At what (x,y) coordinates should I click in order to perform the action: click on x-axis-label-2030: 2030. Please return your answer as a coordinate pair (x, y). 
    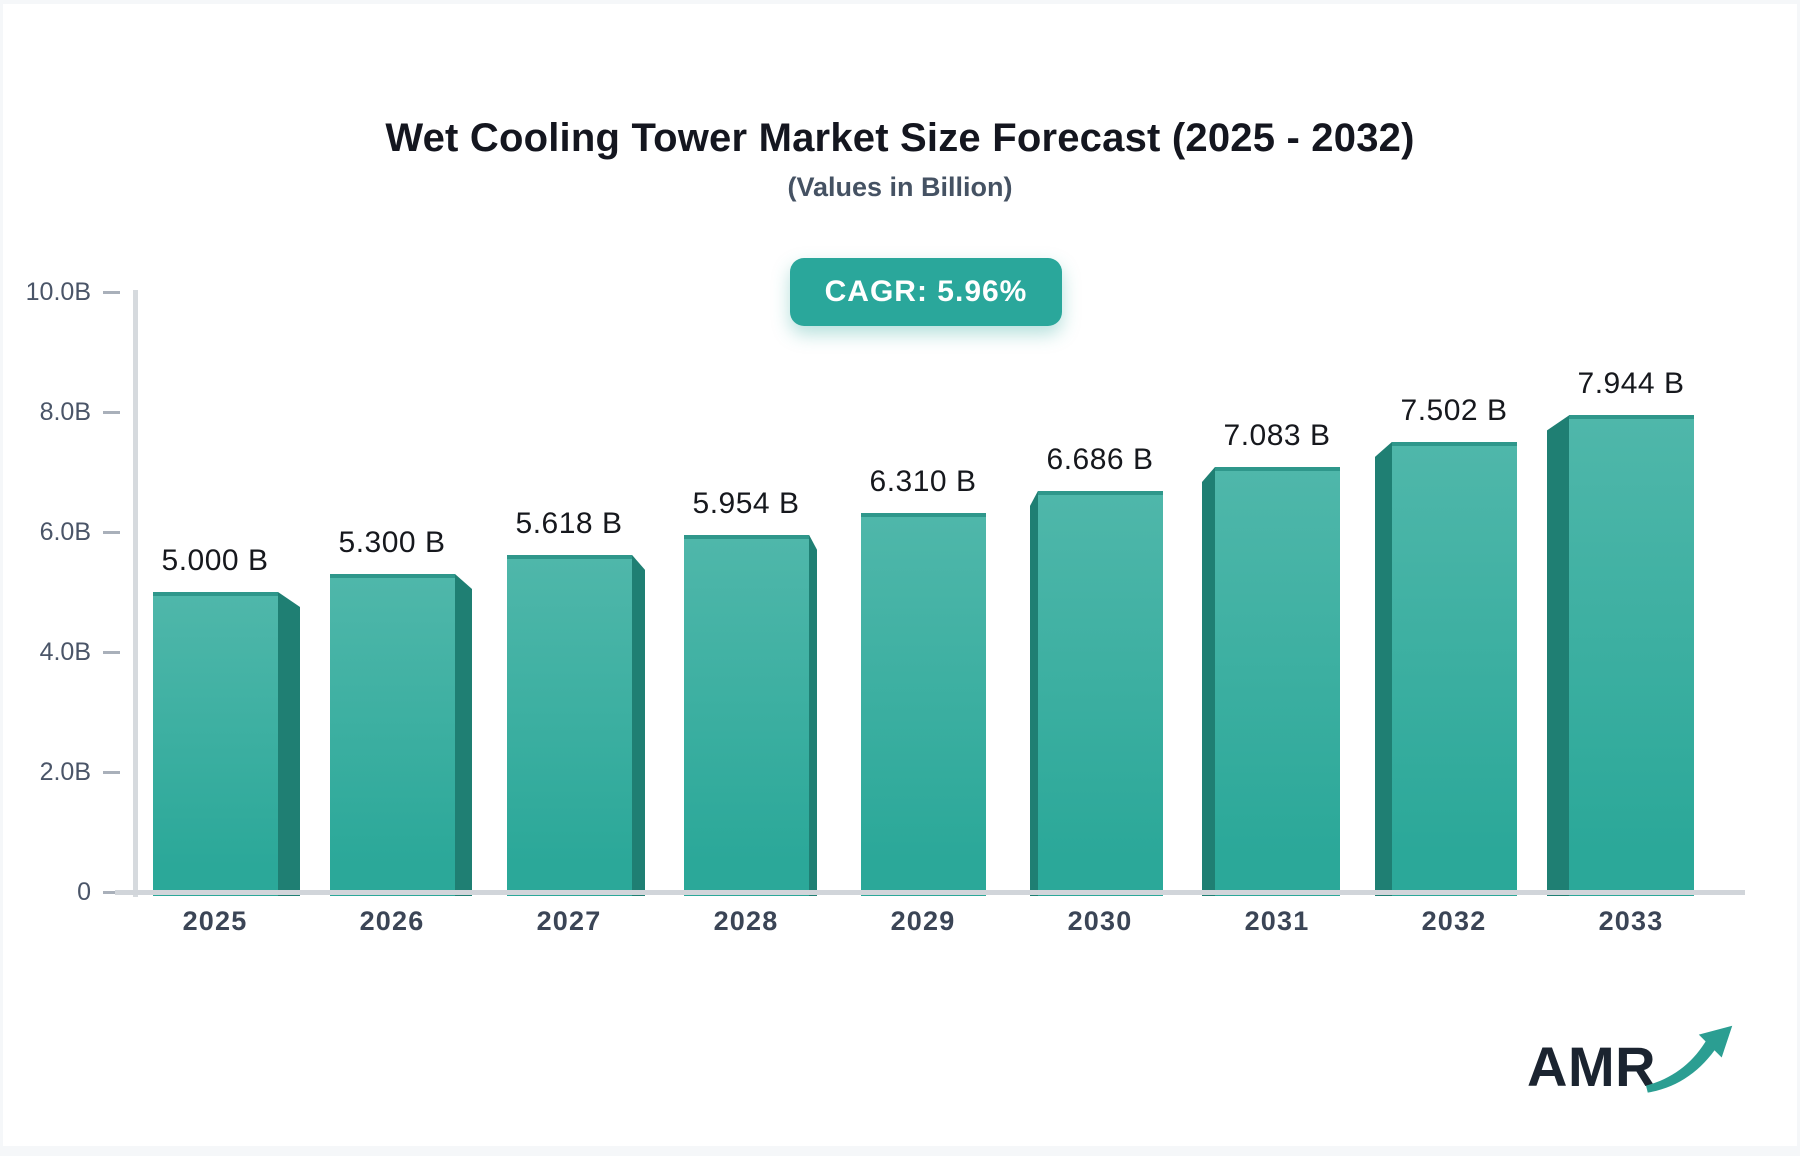
    Looking at the image, I should click on (1100, 921).